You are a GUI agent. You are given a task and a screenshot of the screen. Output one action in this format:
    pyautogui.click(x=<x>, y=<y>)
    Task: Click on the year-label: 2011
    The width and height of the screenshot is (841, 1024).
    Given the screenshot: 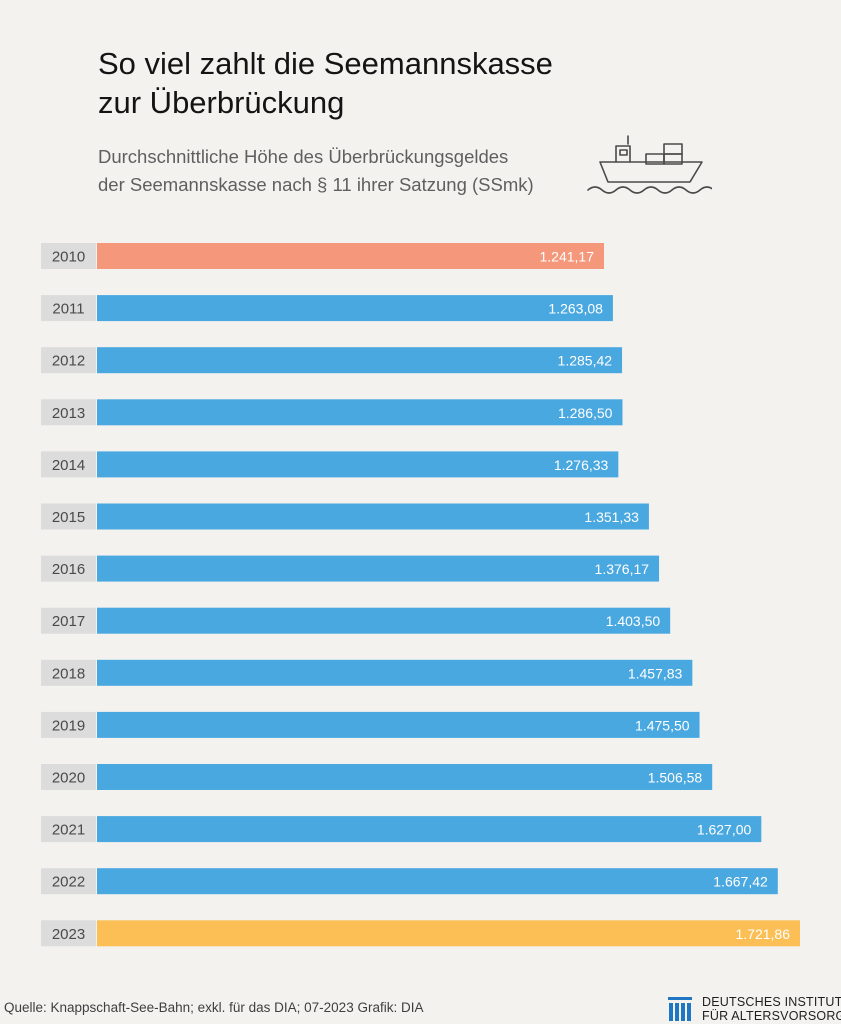 What is the action you would take?
    pyautogui.click(x=68, y=309)
    